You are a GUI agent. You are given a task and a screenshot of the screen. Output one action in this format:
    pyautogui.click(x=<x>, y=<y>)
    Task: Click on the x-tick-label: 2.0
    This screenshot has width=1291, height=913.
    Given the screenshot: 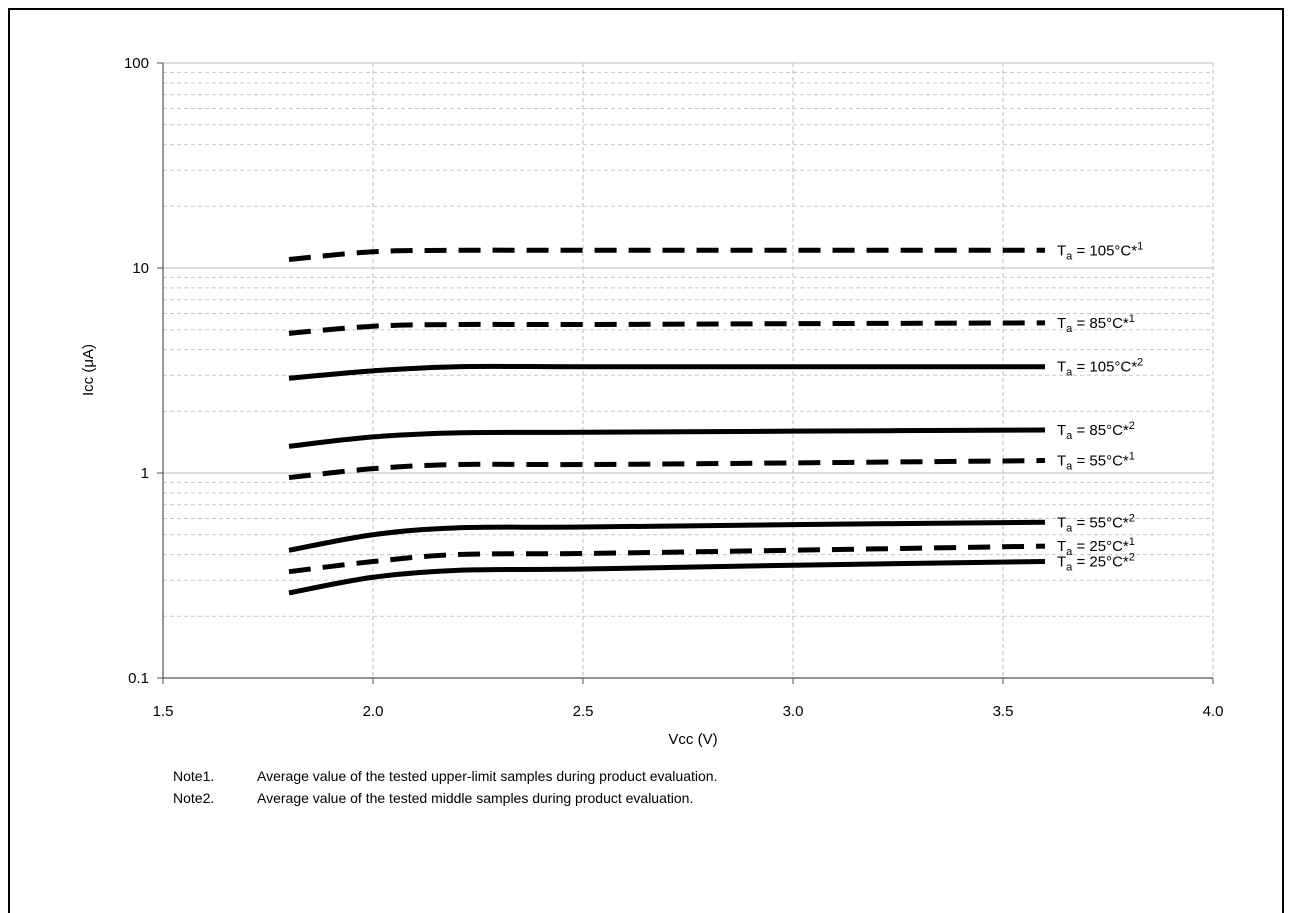 What is the action you would take?
    pyautogui.click(x=373, y=711)
    